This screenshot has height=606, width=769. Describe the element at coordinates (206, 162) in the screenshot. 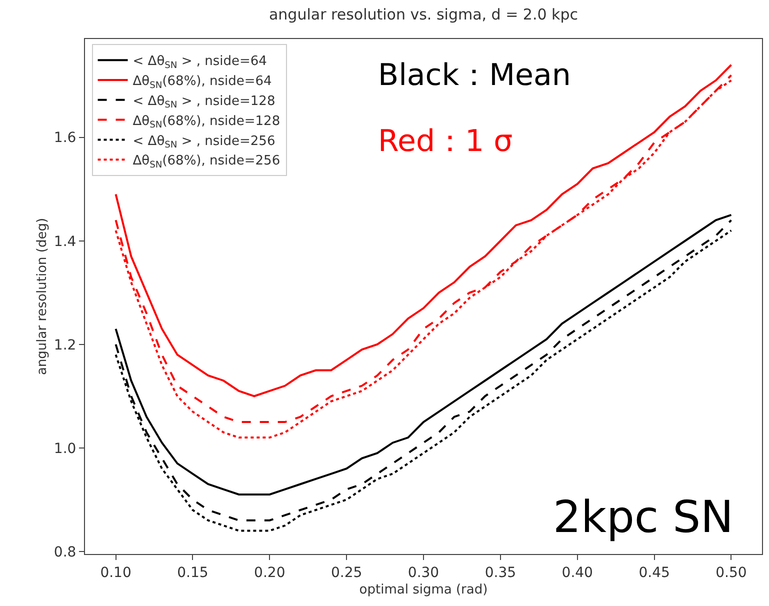

I see `legend-label: Δθ$_{SN}$(68%), nside=256` at that location.